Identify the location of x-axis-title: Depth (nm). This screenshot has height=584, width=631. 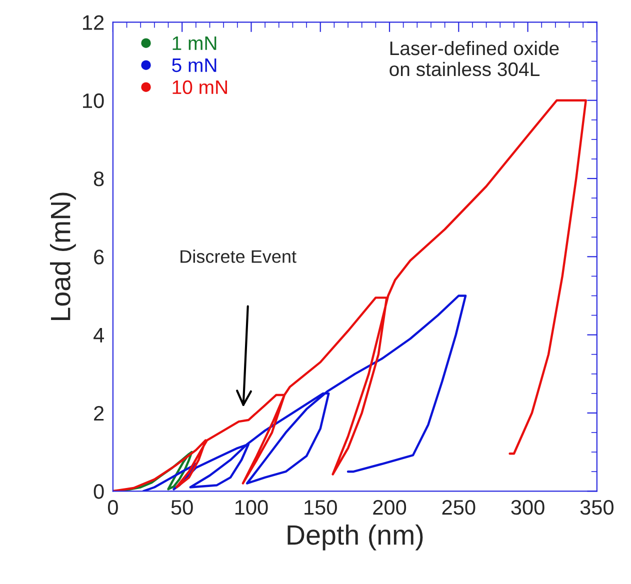
(355, 537).